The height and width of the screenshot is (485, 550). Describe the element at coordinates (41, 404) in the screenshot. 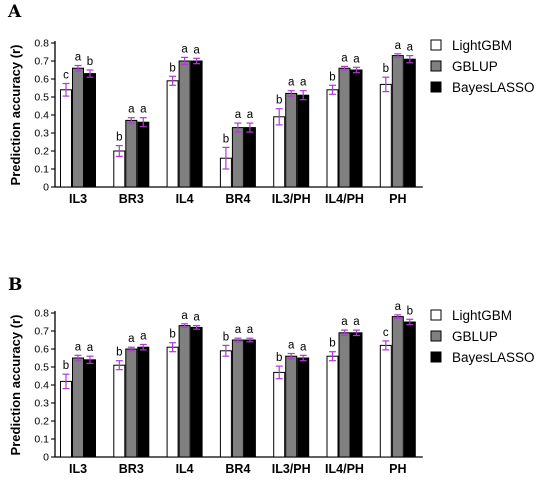

I see `y-tick-label: 0.3` at that location.